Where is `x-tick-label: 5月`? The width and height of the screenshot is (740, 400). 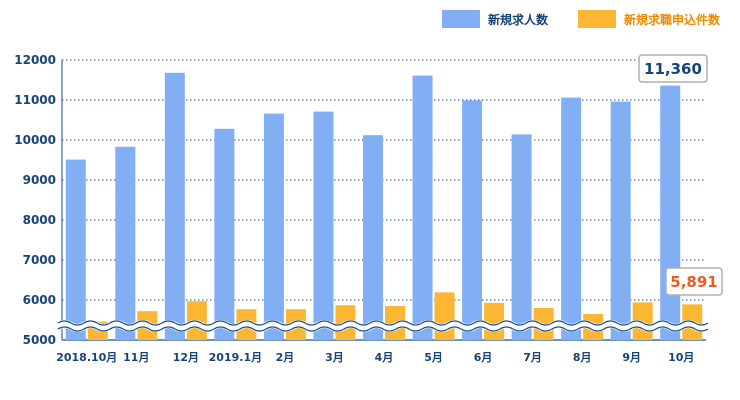 x-tick-label: 5月 is located at coordinates (433, 357).